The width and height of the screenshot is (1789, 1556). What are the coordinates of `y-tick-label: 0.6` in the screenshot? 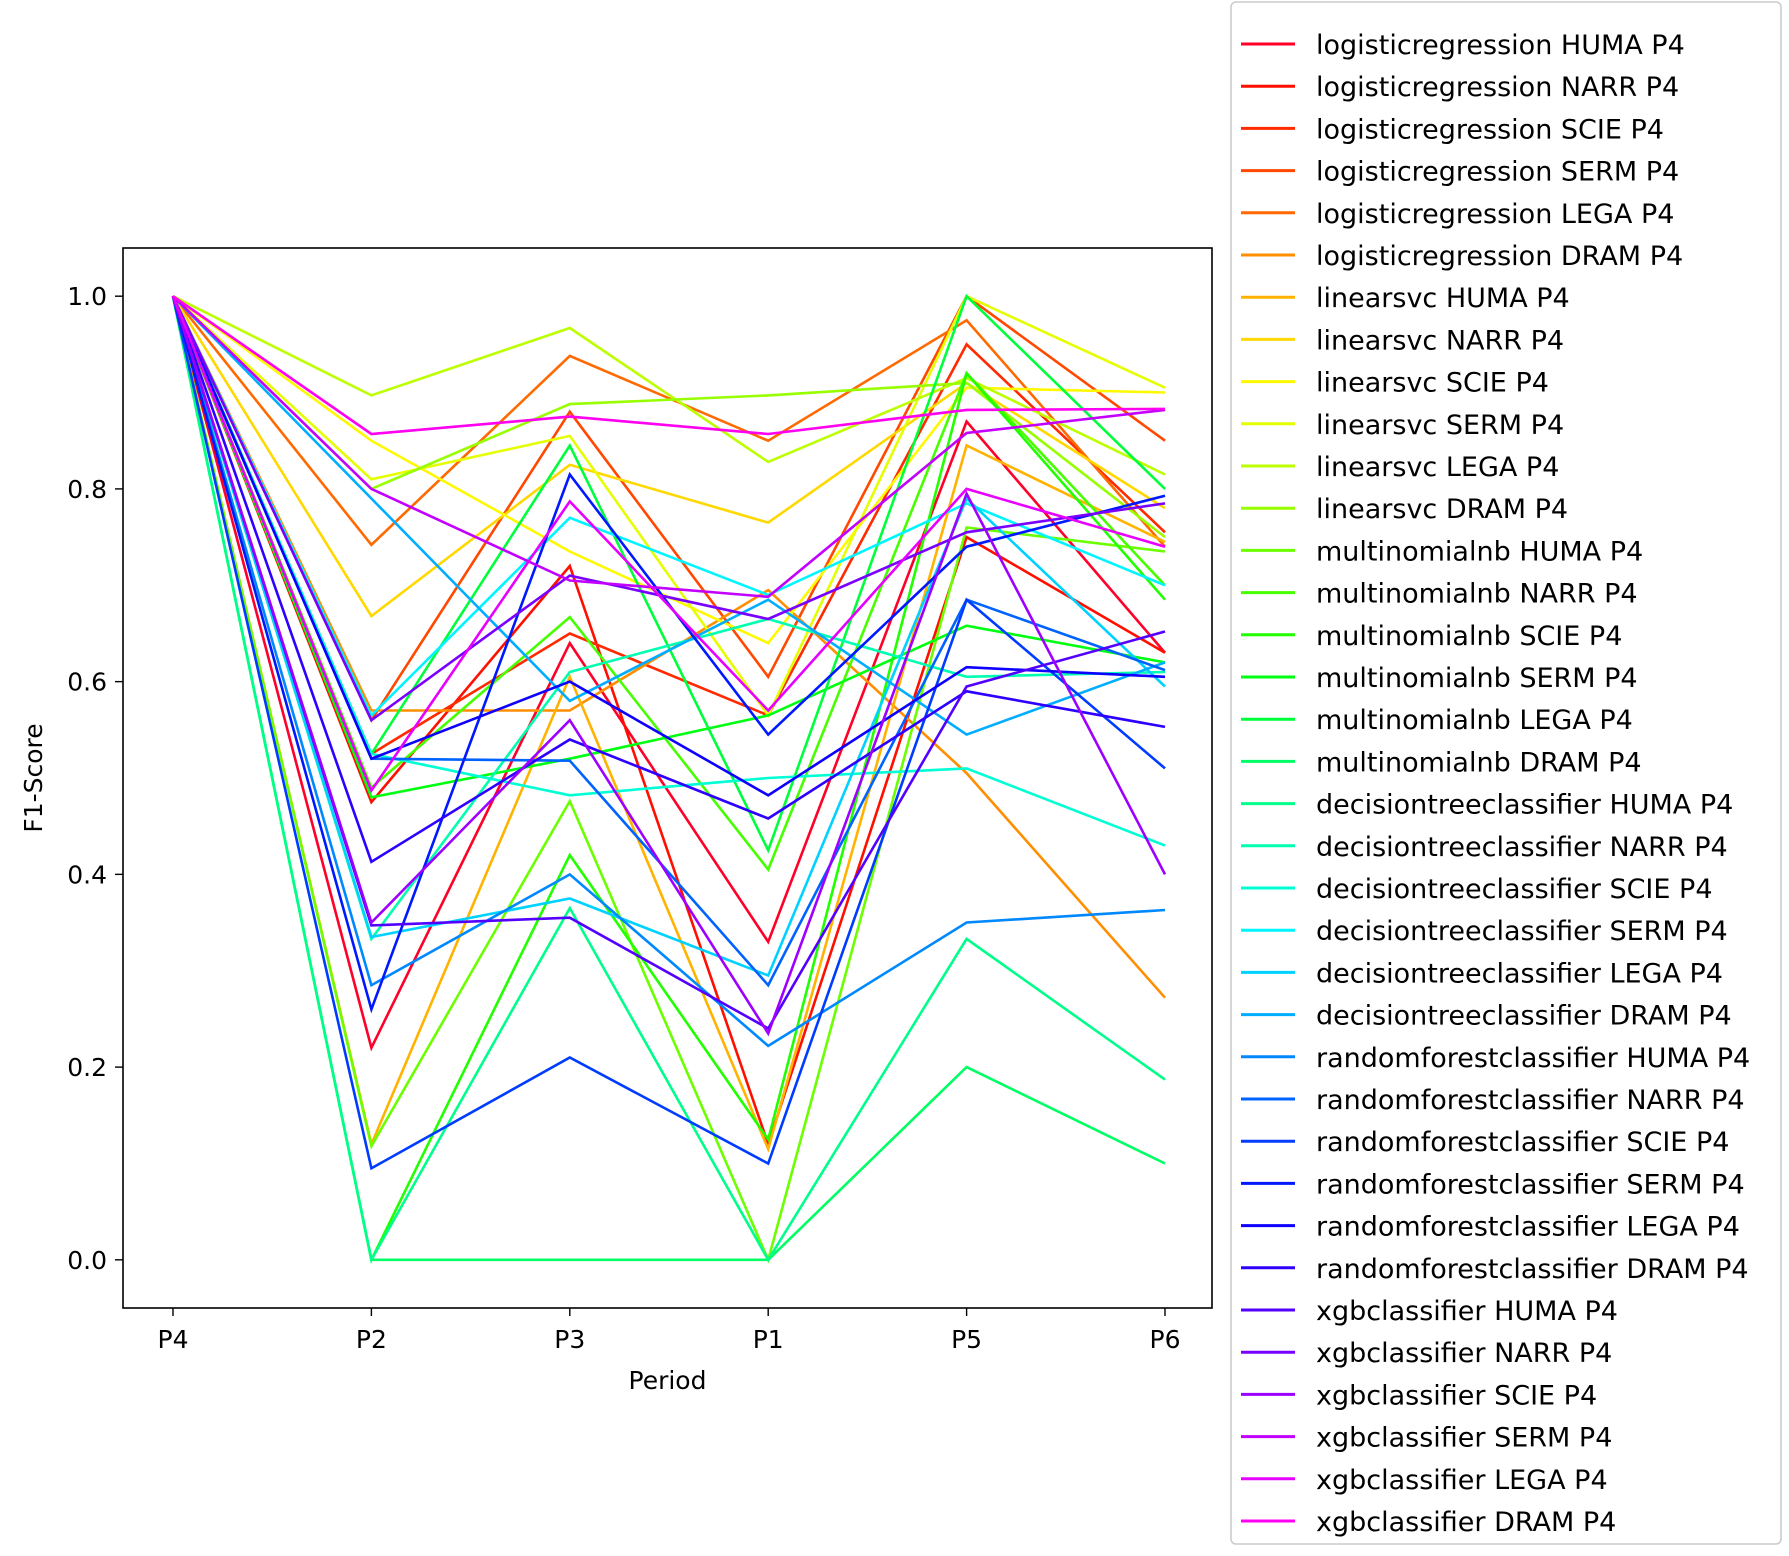 It's located at (87, 682).